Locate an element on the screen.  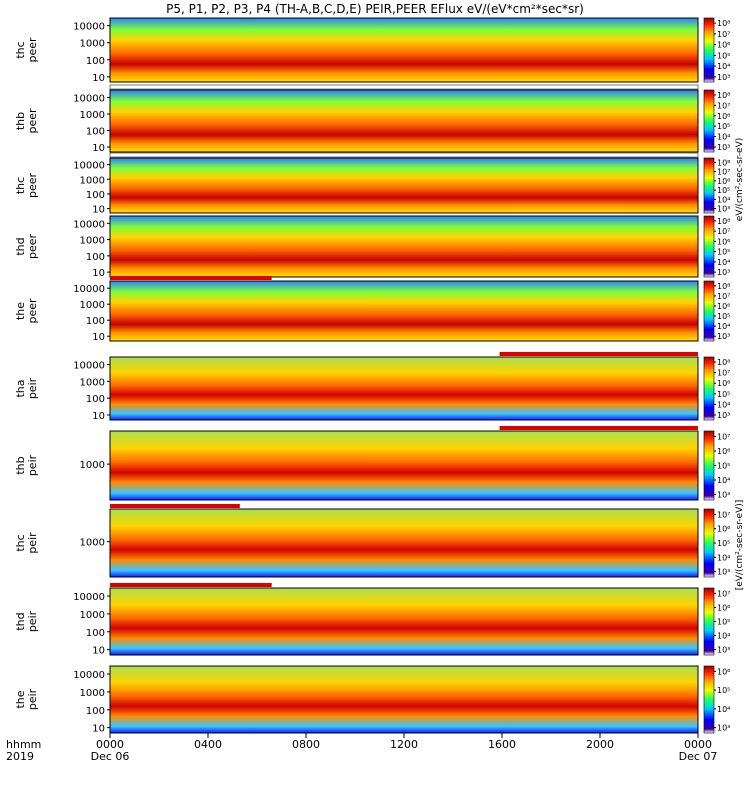
spectrogram-panel: thepeir 10000 1000 100 10 10⁶ 10⁵ 10⁴ 10³ is located at coordinates (372, 700).